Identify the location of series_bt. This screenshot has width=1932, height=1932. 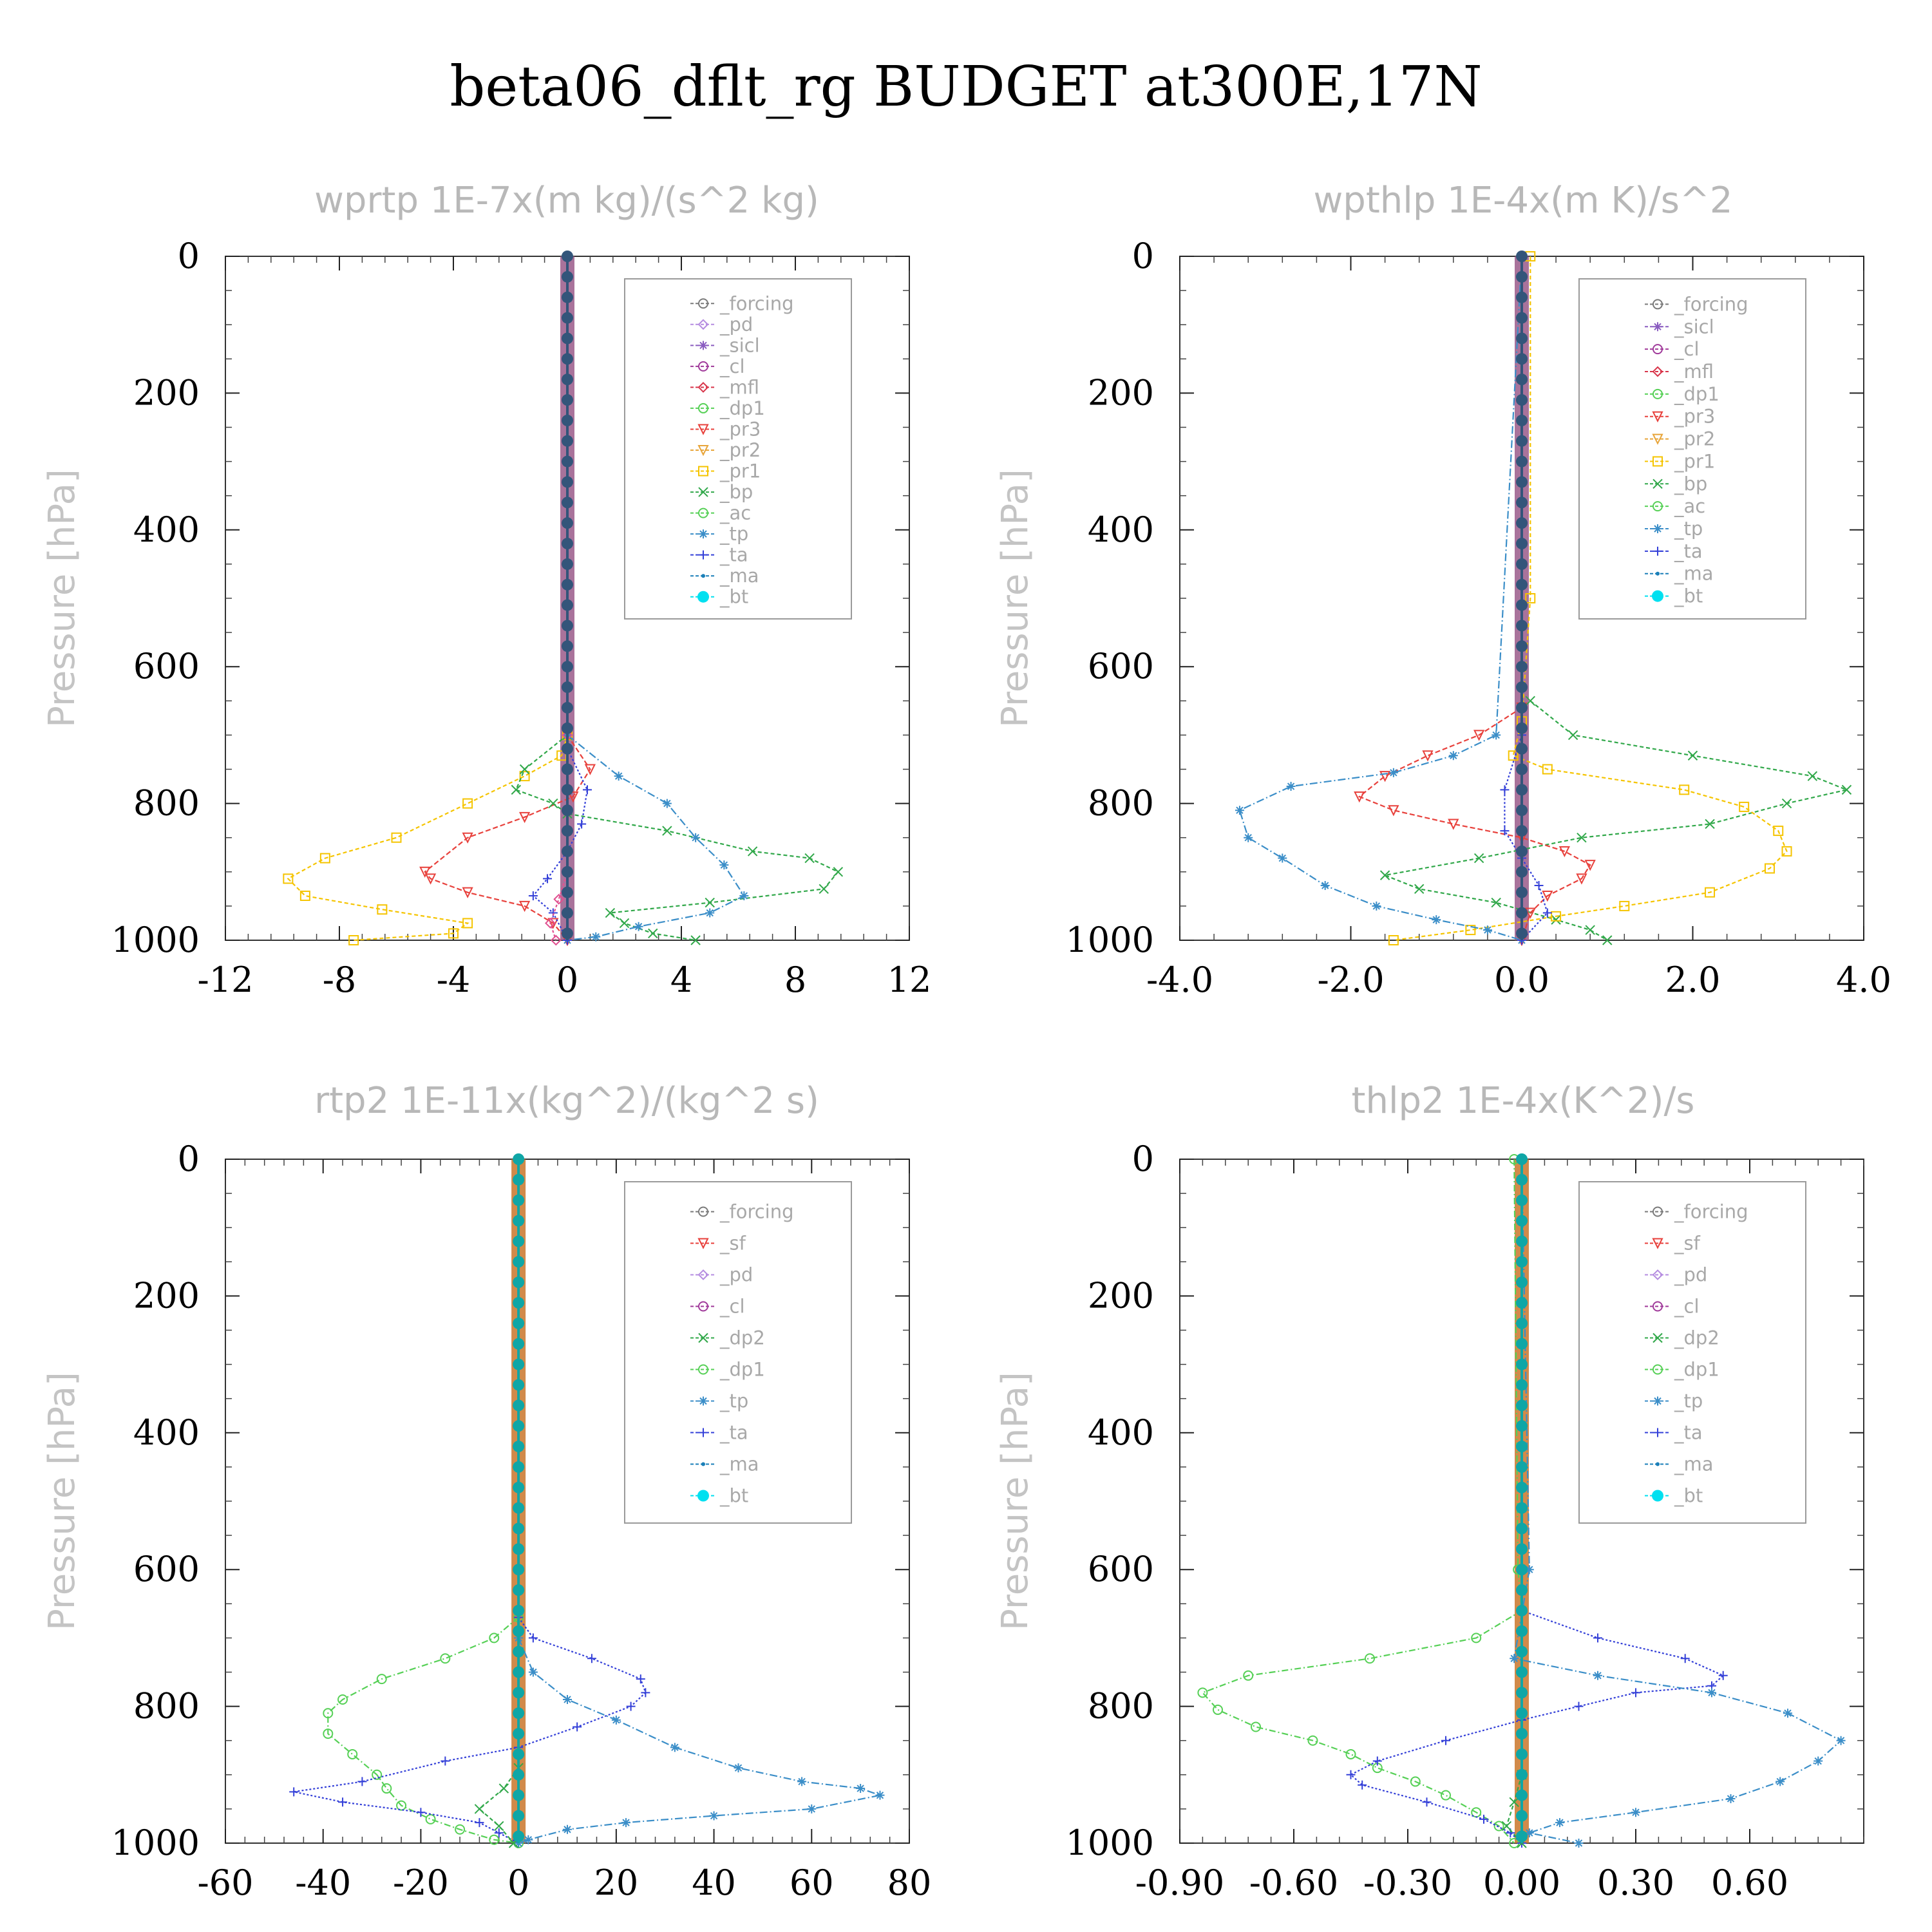
(1522, 595).